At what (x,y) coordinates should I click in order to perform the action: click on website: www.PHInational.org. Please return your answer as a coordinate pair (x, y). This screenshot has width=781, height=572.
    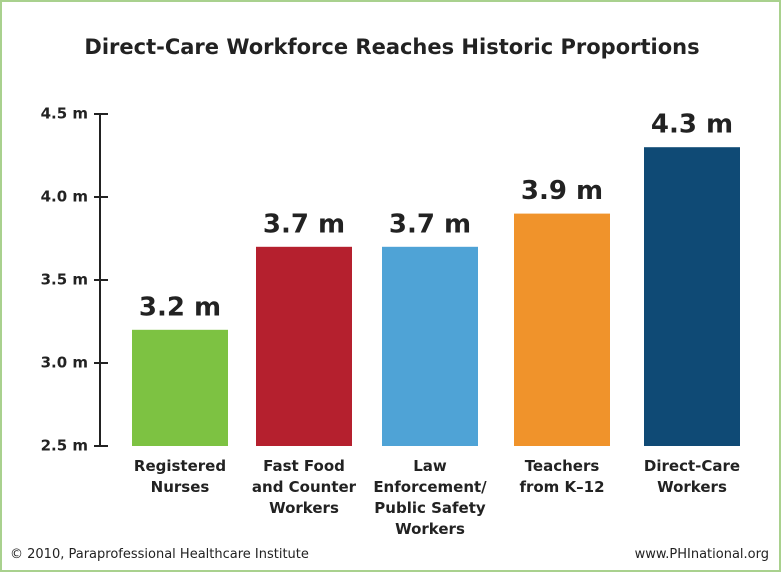
    Looking at the image, I should click on (701, 554).